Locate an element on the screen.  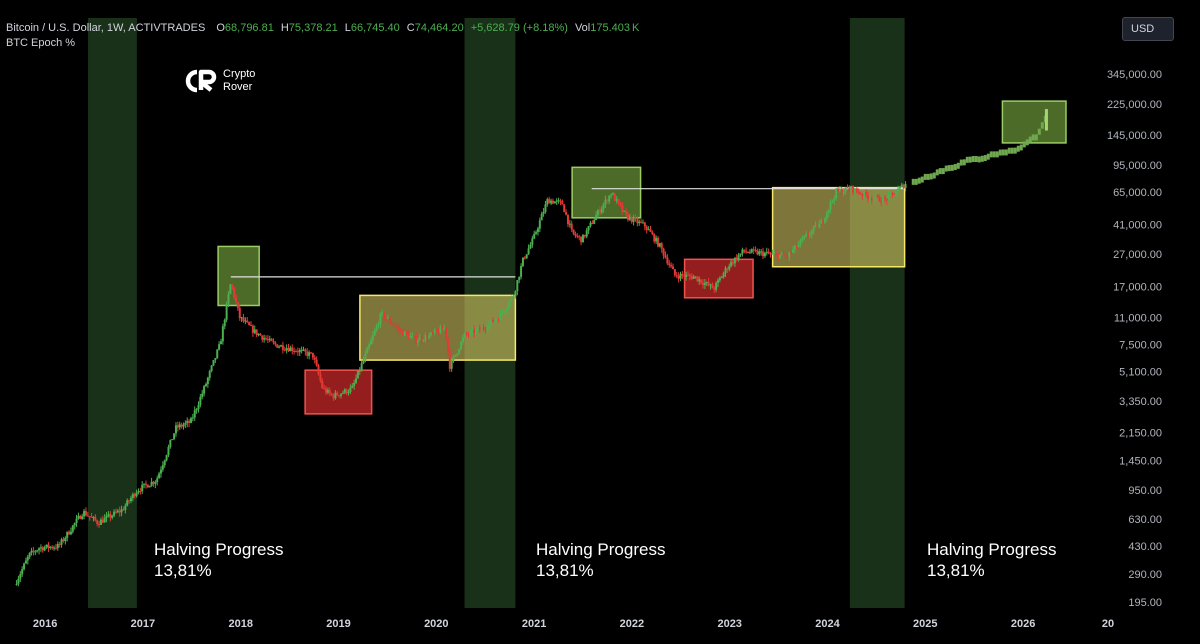
symbol-title: Bitcoin / U.S. Dollar, 1W, ACTIVTRADES is located at coordinates (106, 28).